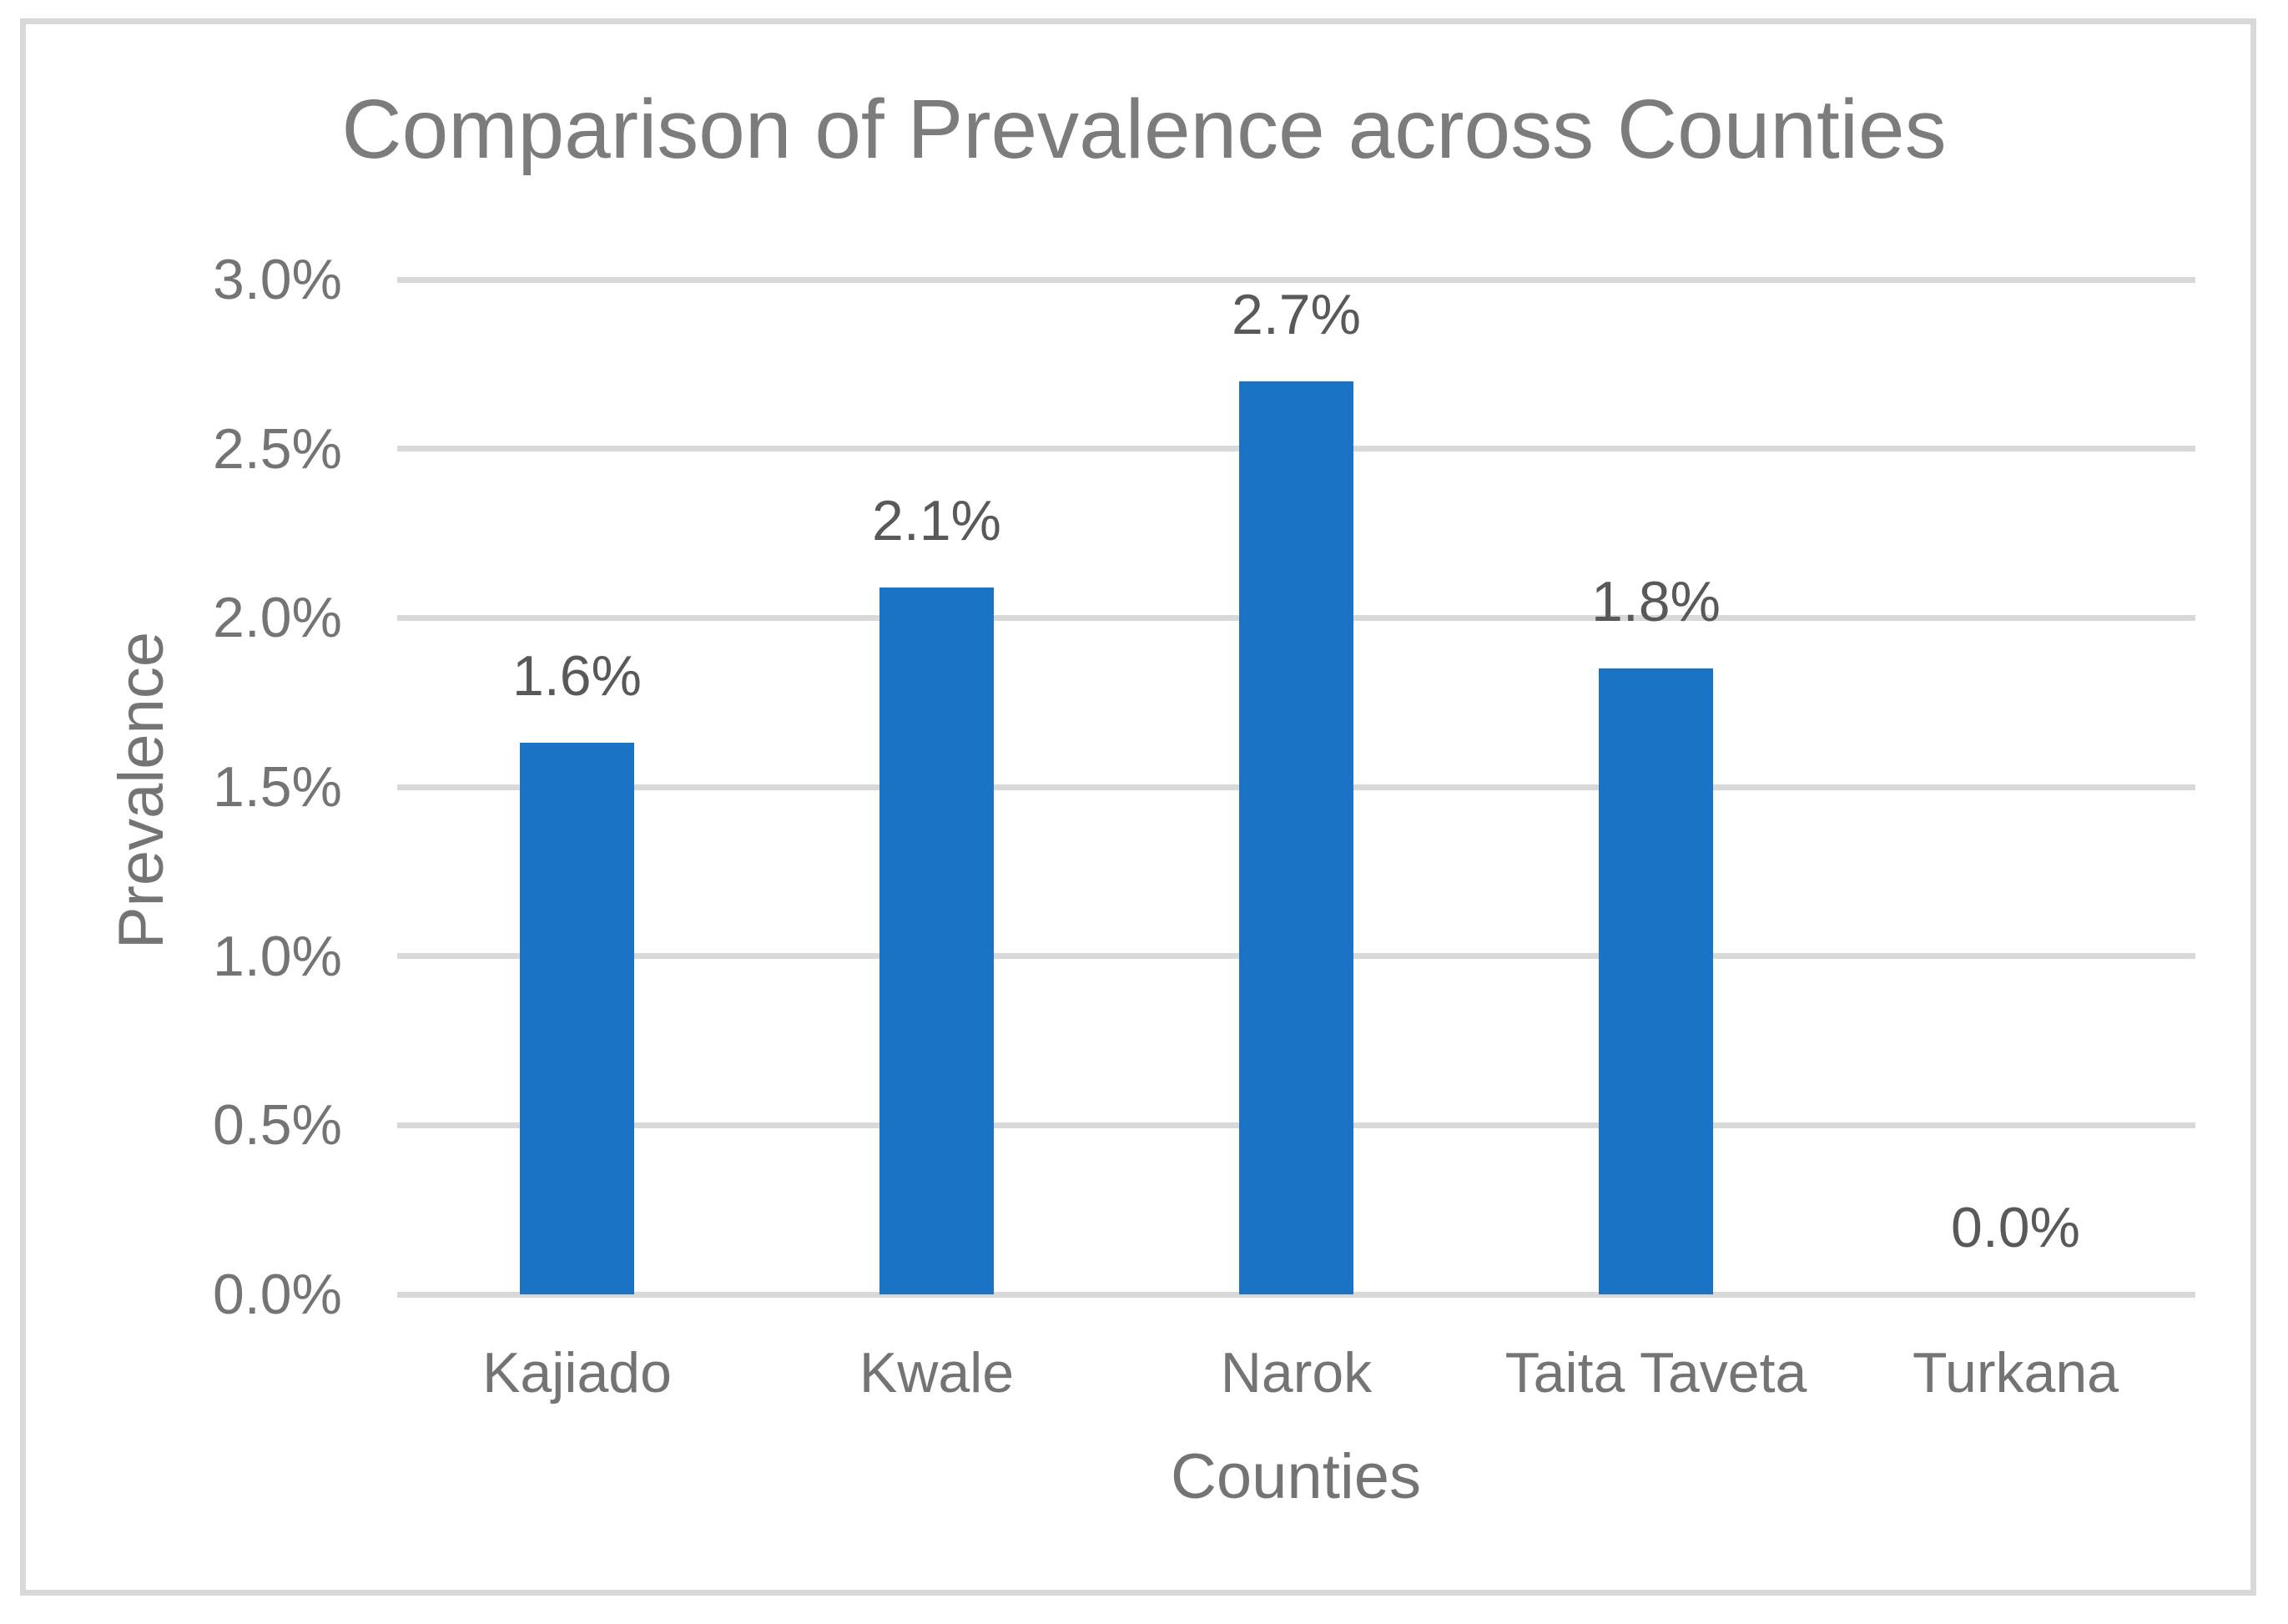 The height and width of the screenshot is (1624, 2288). I want to click on bar-narok, so click(1296, 837).